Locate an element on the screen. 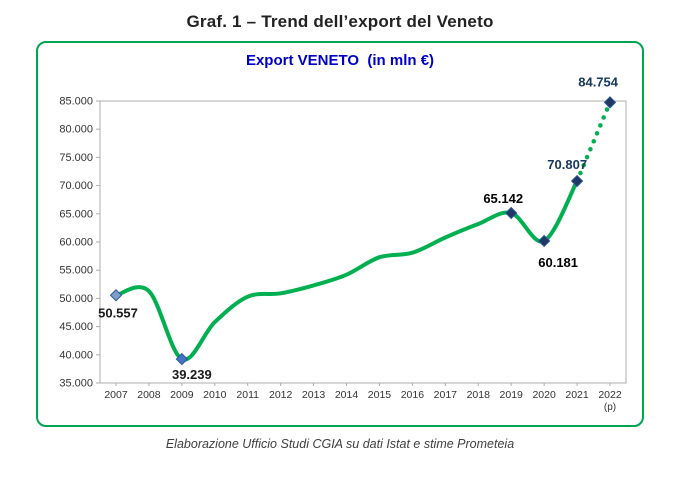 The width and height of the screenshot is (680, 480). svg-text: 70.000 is located at coordinates (76, 186).